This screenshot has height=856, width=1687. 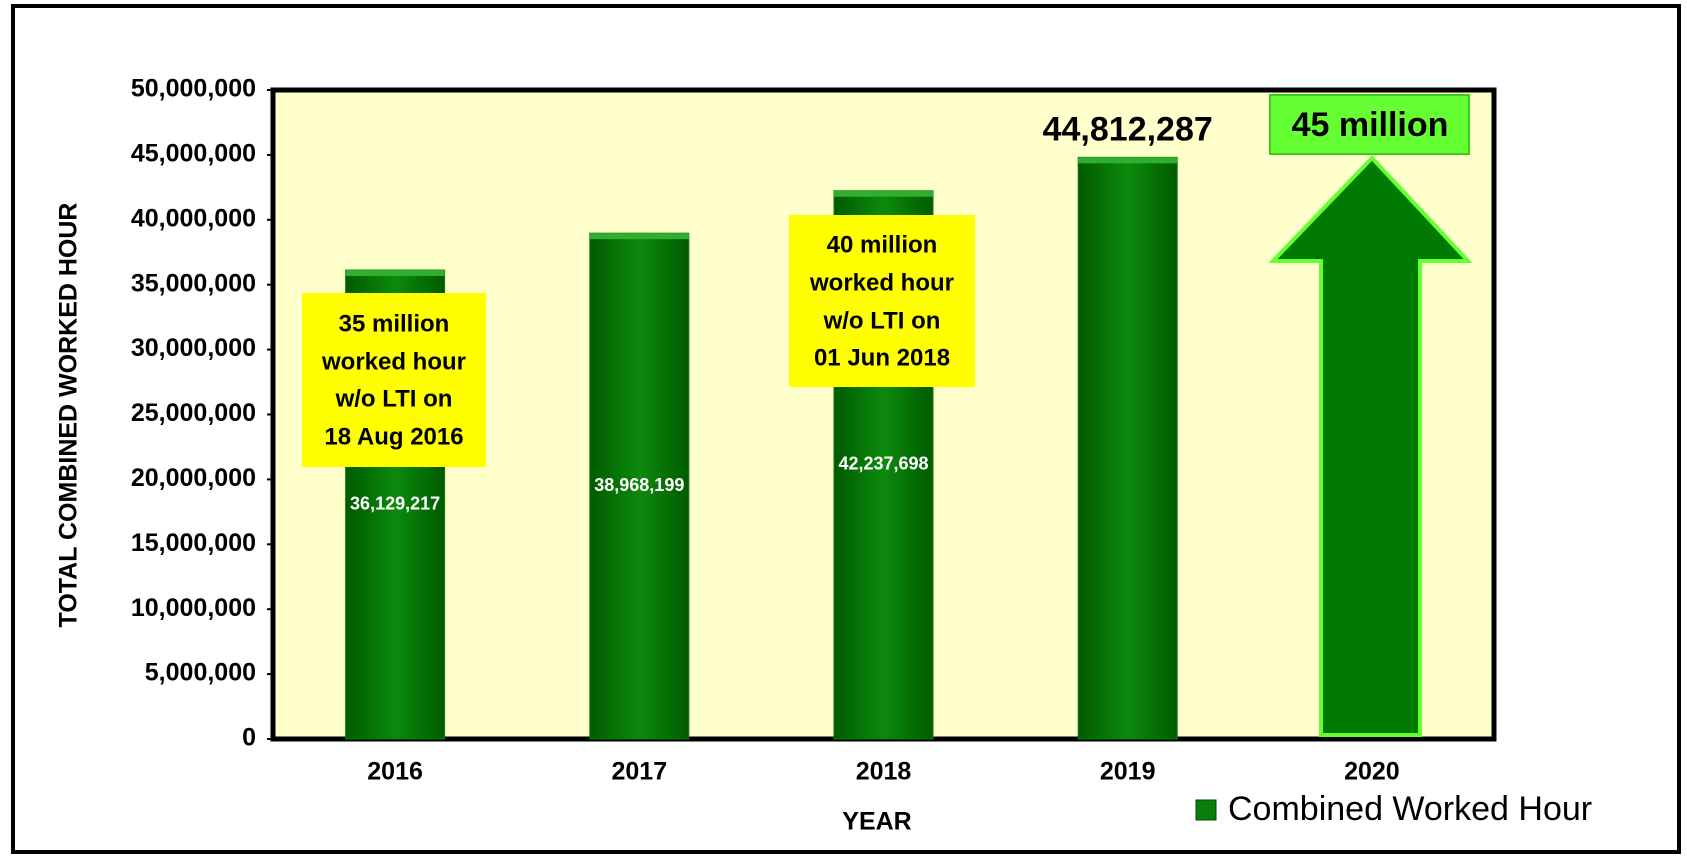 What do you see at coordinates (395, 503) in the screenshot?
I see `value-label: 36,129,217` at bounding box center [395, 503].